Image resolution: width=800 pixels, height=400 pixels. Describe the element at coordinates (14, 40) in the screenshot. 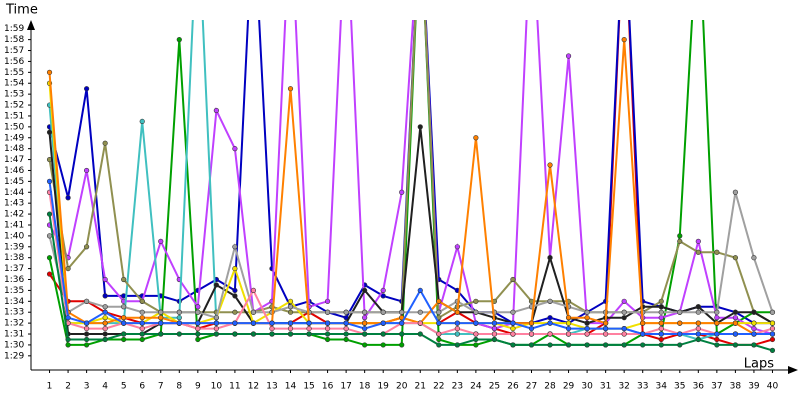

I see `y-tick-label: 1:58` at that location.